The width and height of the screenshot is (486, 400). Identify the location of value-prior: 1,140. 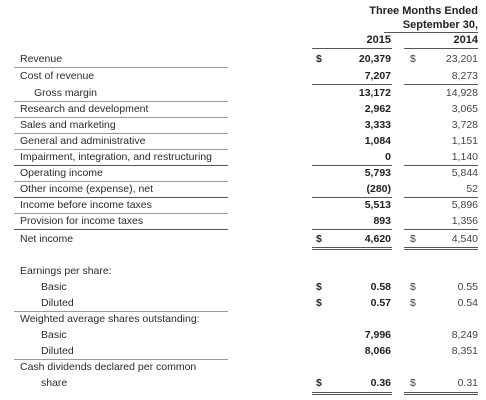
(464, 157).